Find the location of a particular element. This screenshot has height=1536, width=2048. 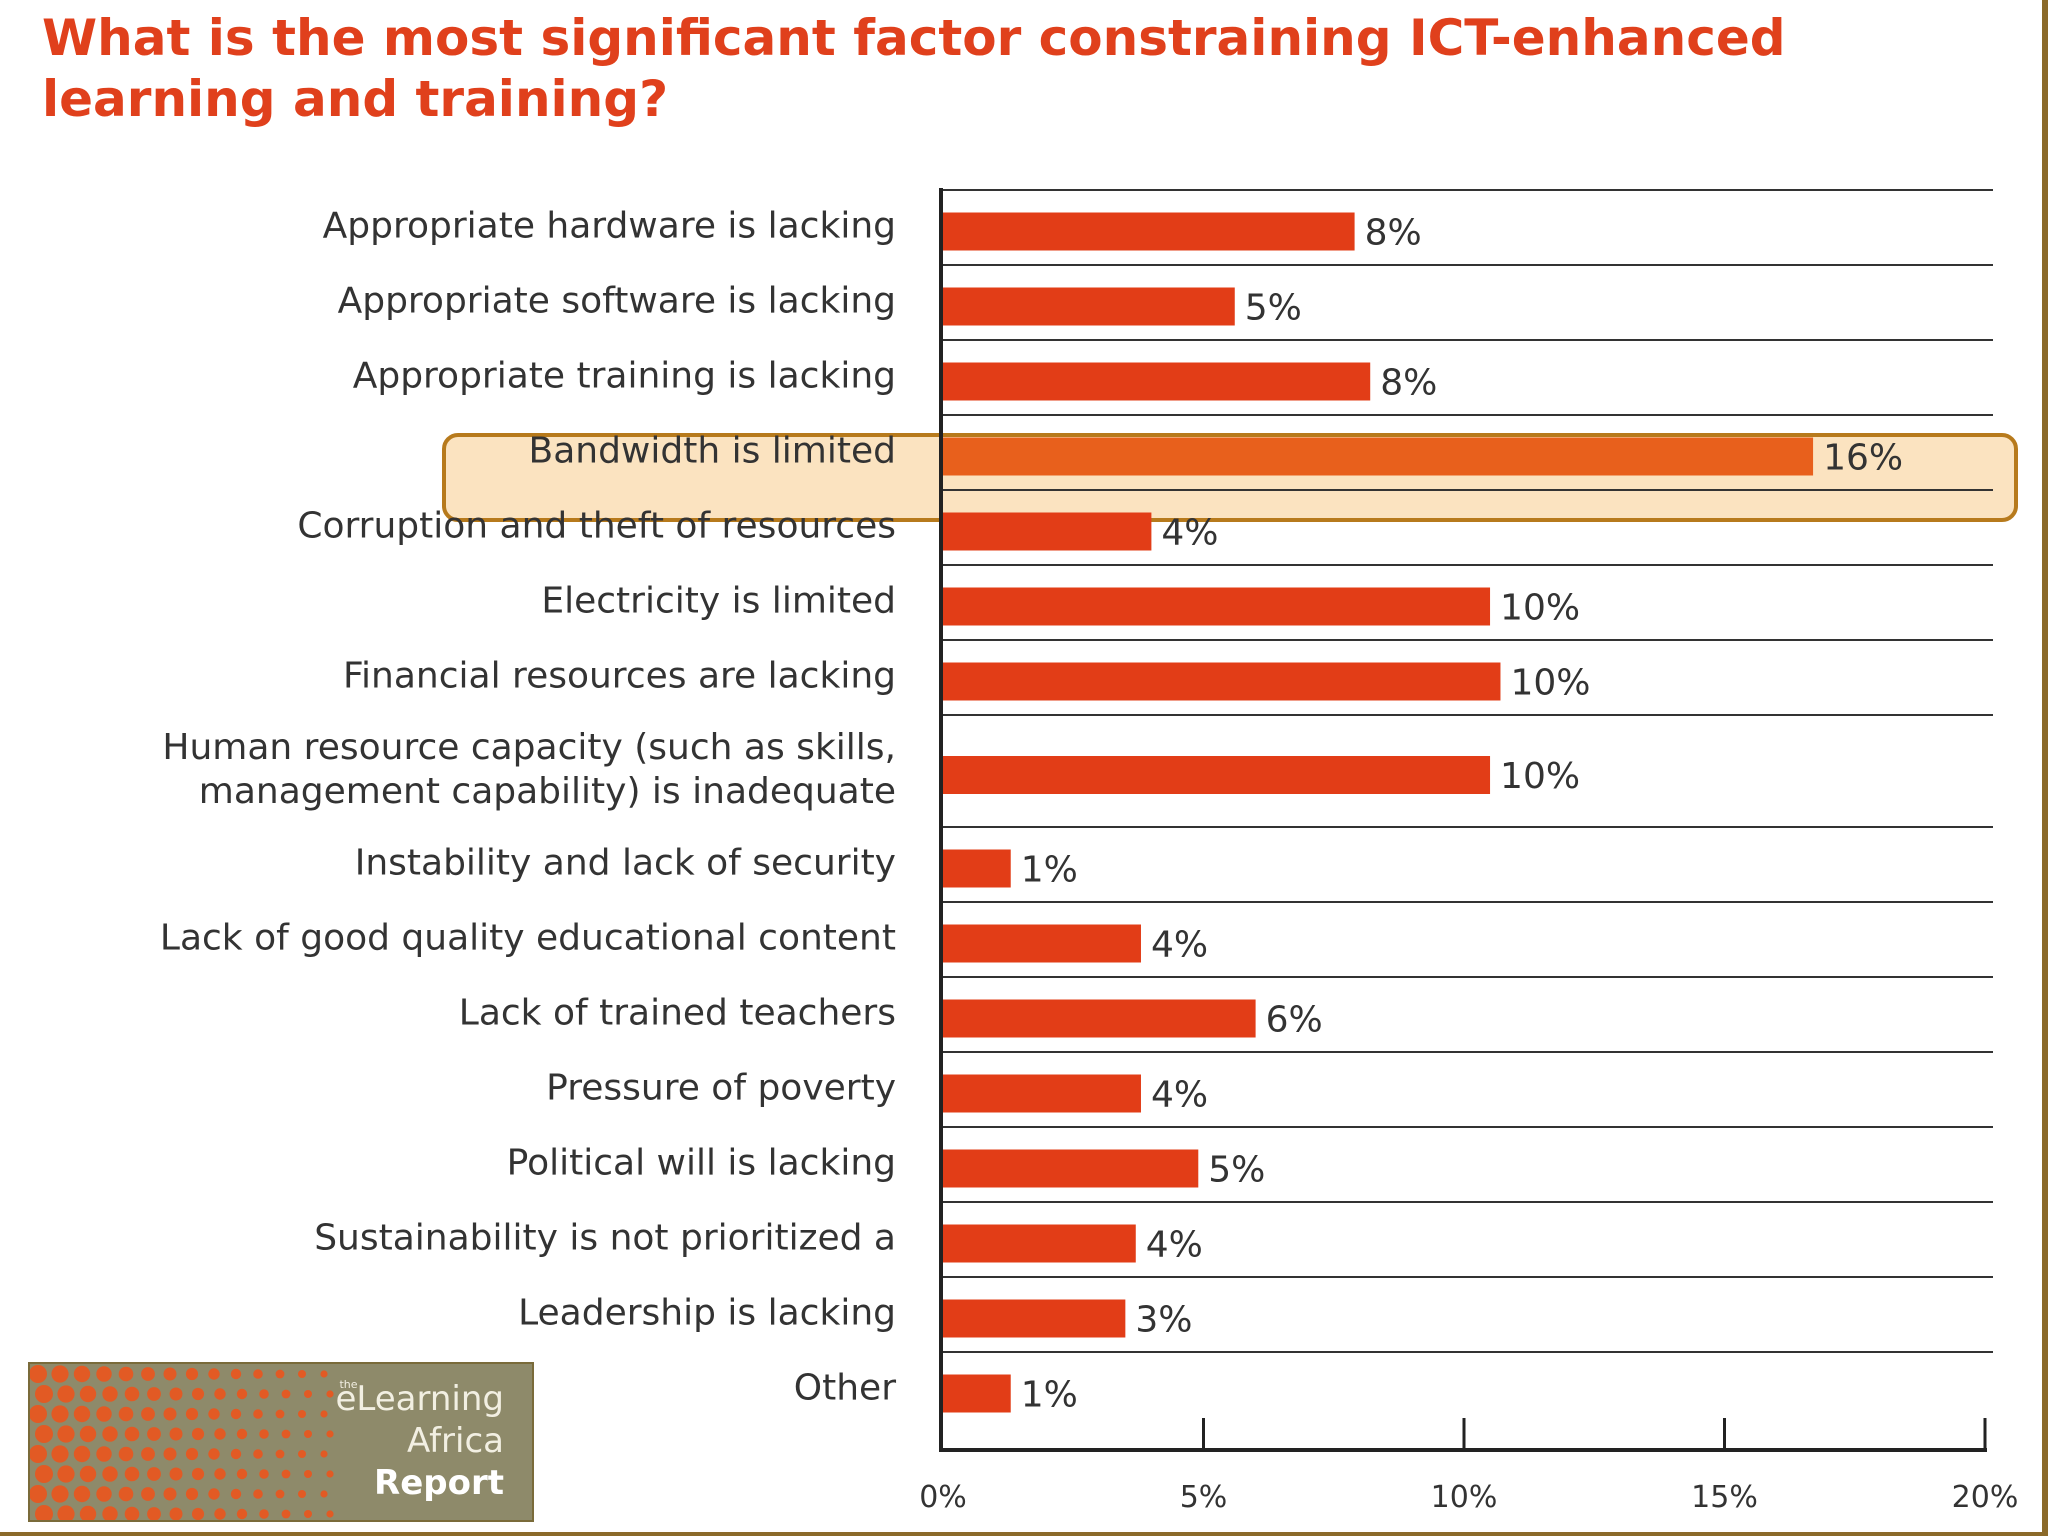

frame-border-right is located at coordinates (2045, 768).